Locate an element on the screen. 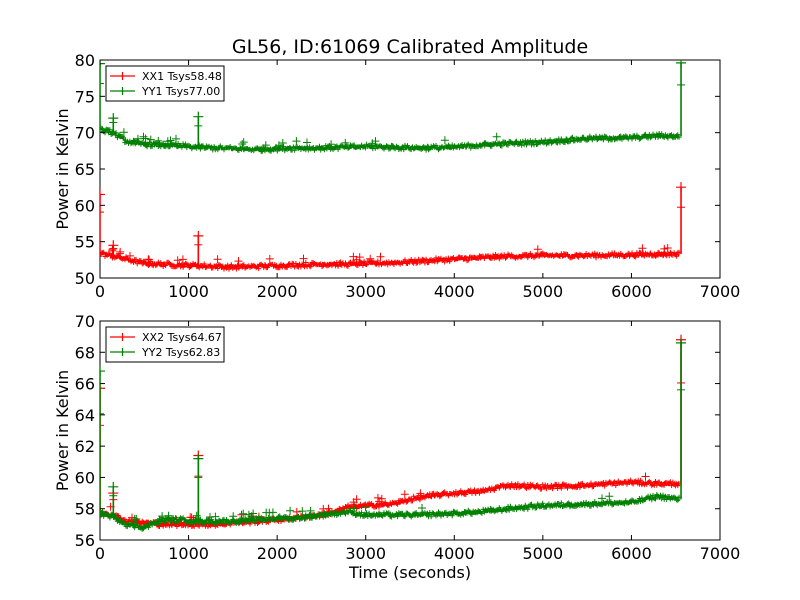  x-axis-label: Time (seconds) is located at coordinates (409, 572).